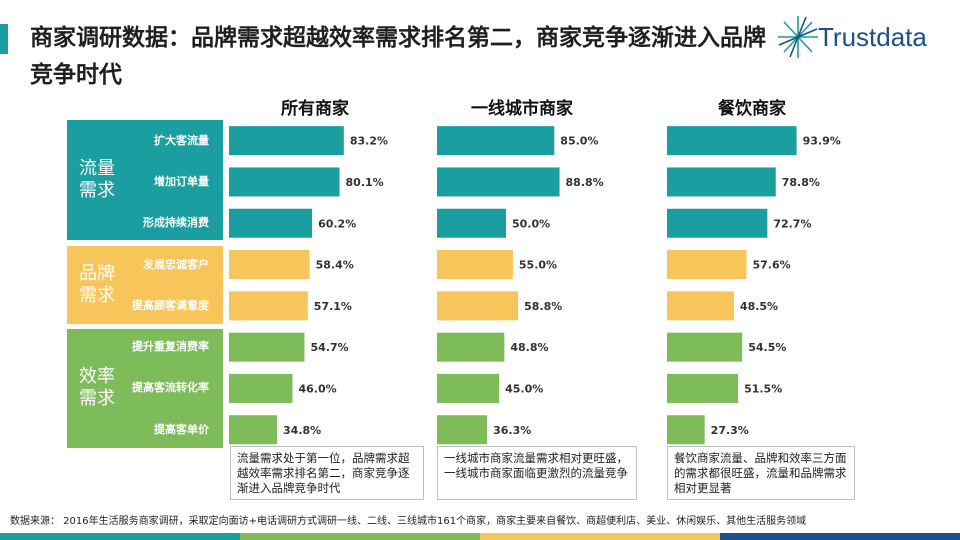 The image size is (960, 540). What do you see at coordinates (170, 388) in the screenshot?
I see `category-item-label: 提高客流转化率` at bounding box center [170, 388].